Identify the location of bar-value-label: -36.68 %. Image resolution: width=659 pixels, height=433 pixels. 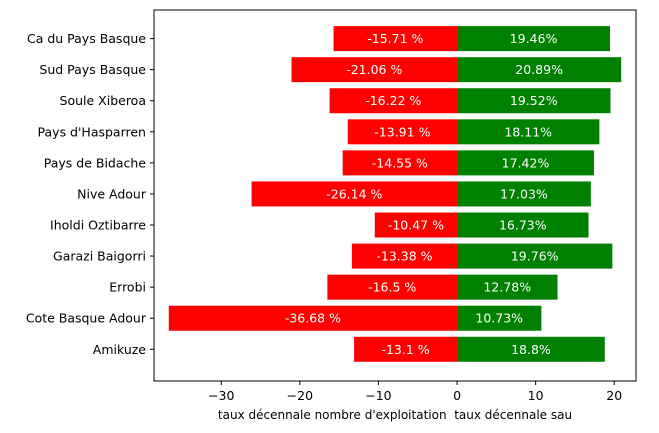
(313, 318).